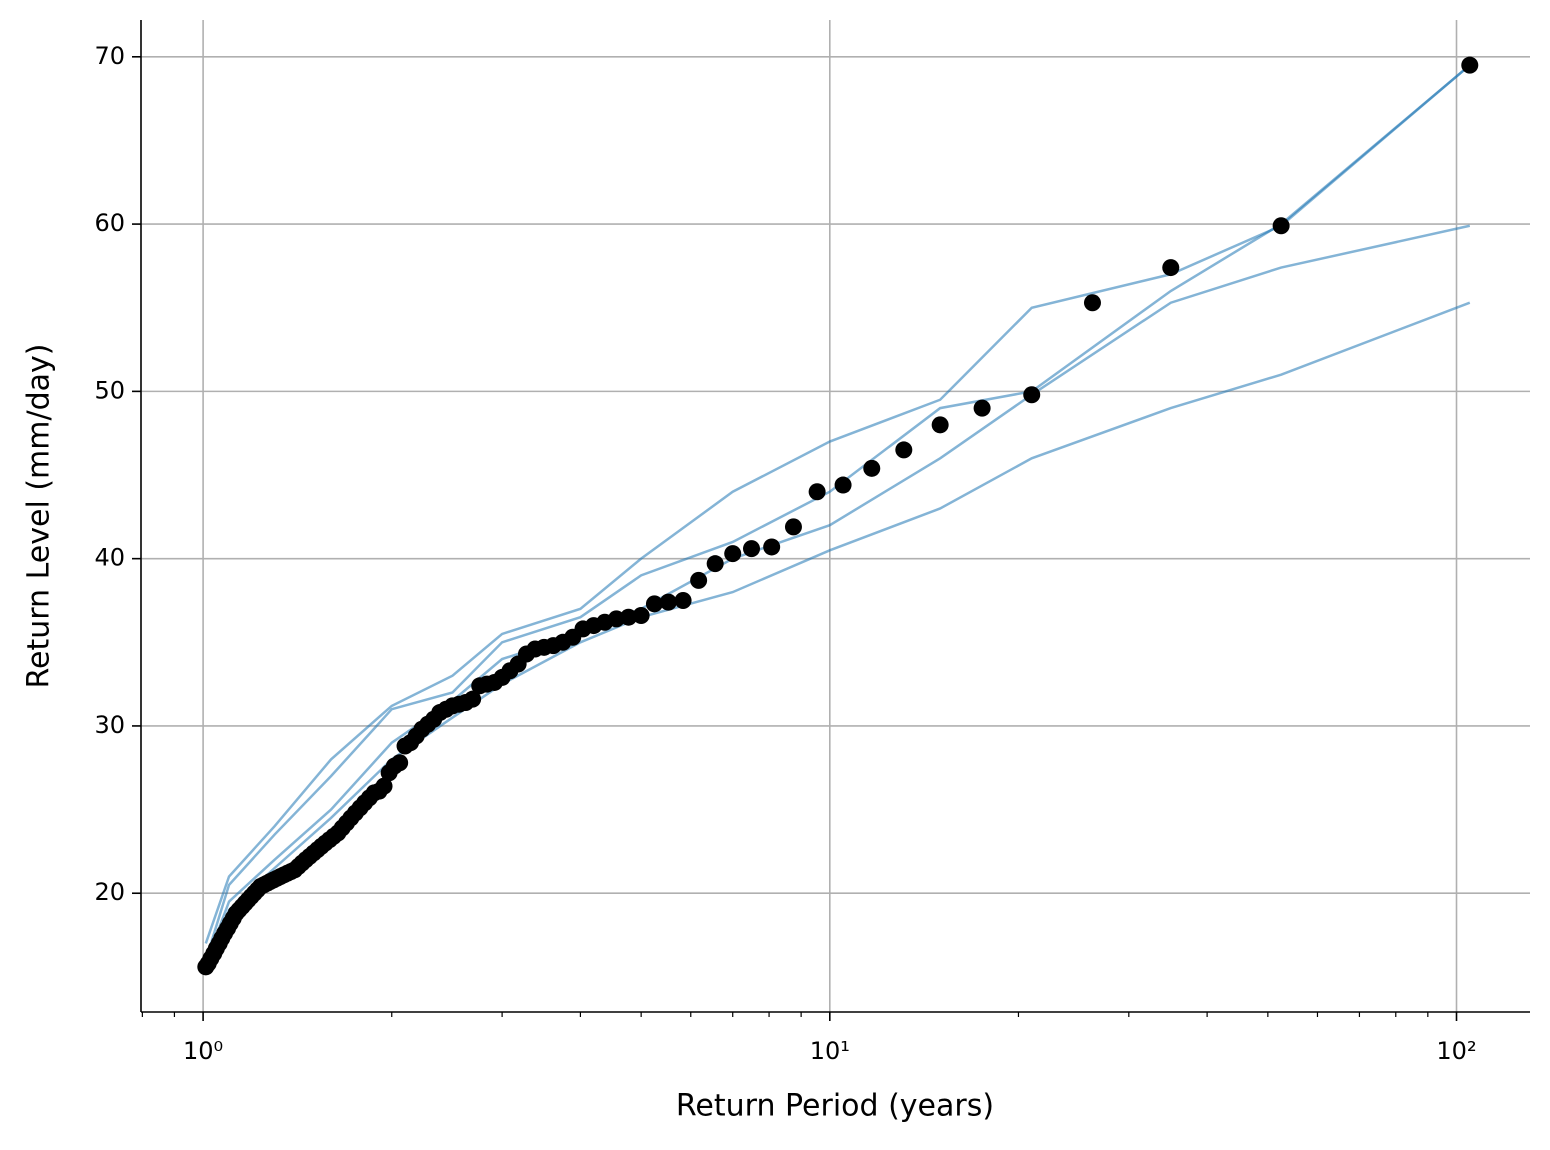 The image size is (1550, 1150). What do you see at coordinates (109, 725) in the screenshot?
I see `y-tick-label: 30` at bounding box center [109, 725].